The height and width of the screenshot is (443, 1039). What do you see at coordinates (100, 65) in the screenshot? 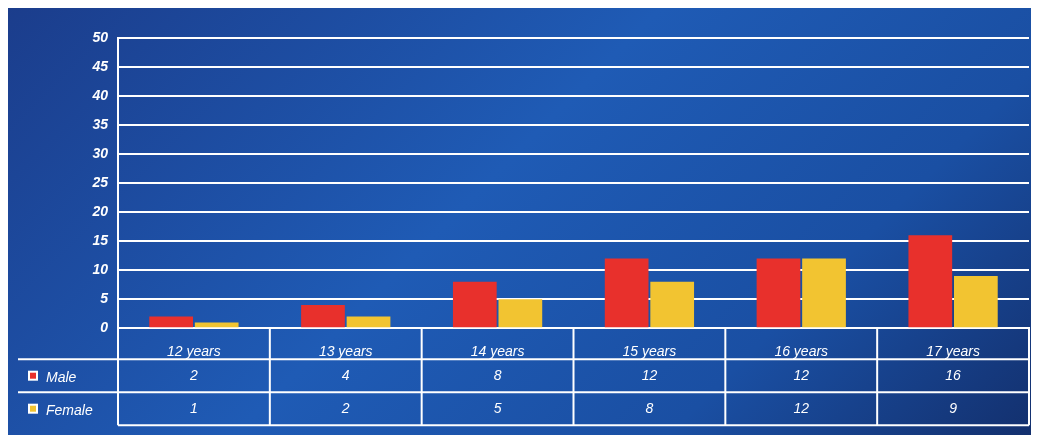
I see `y-tick-label: 45` at bounding box center [100, 65].